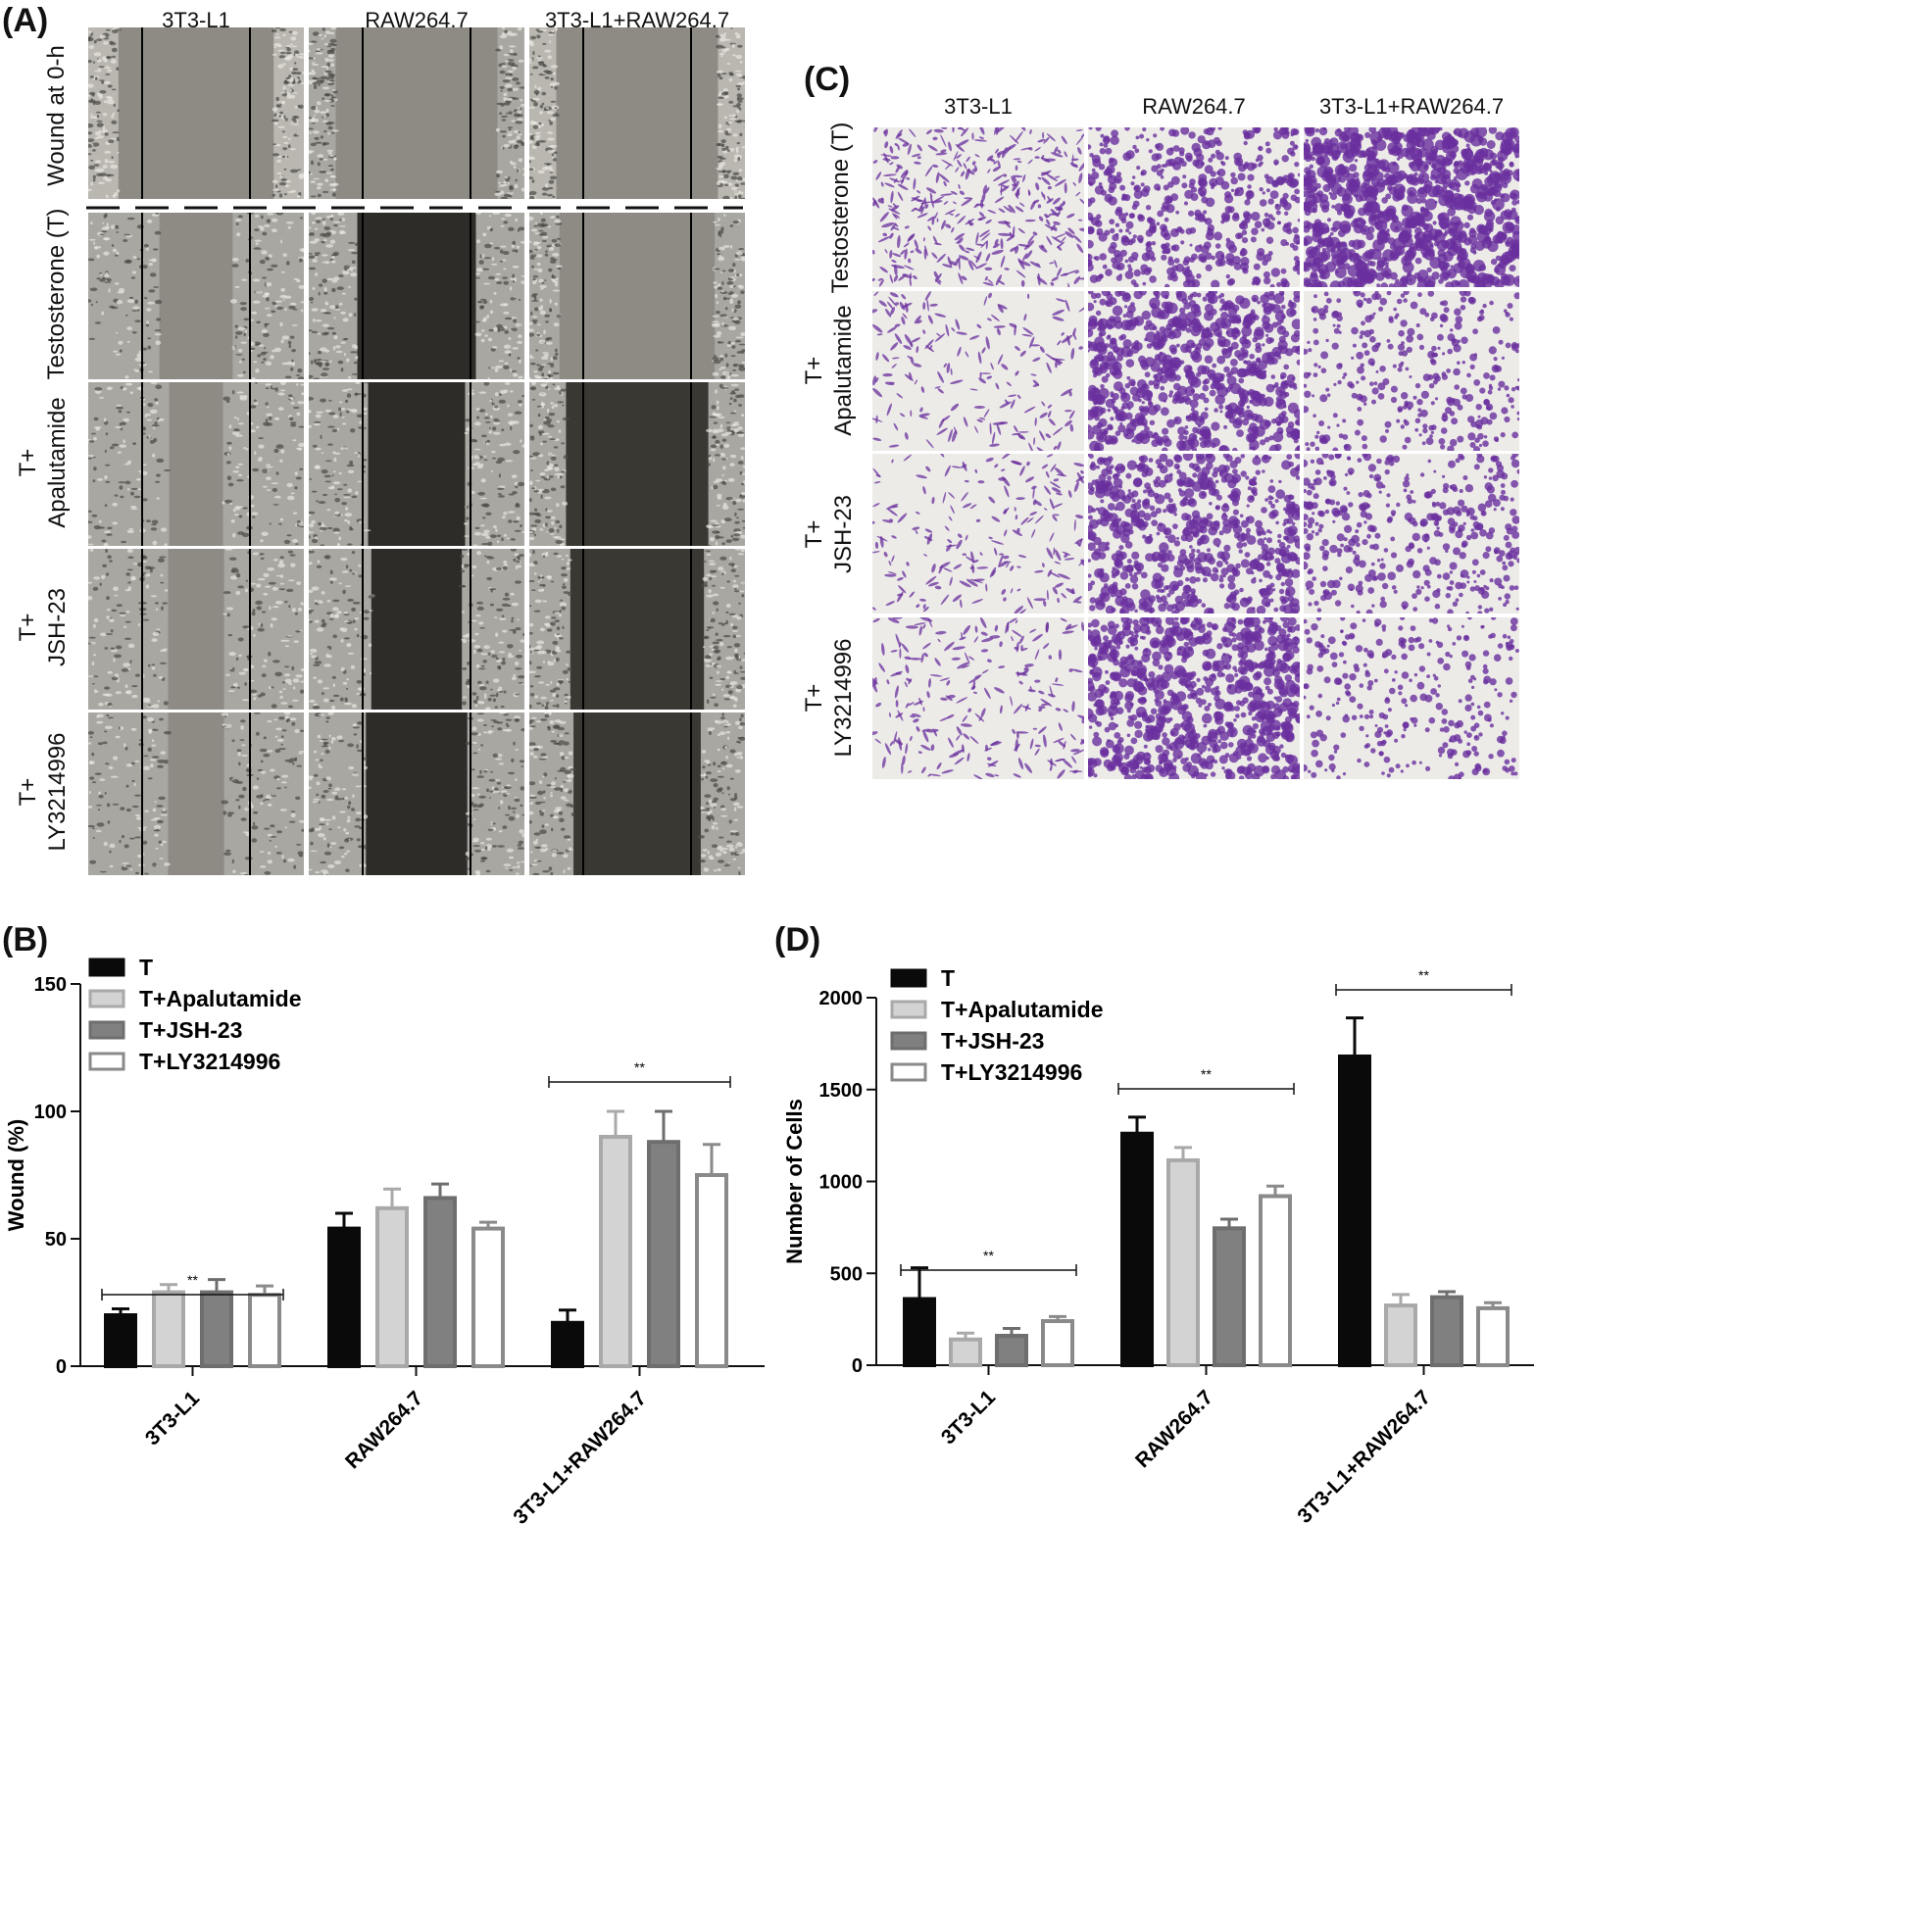  I want to click on panel-a-label: (A), so click(25, 21).